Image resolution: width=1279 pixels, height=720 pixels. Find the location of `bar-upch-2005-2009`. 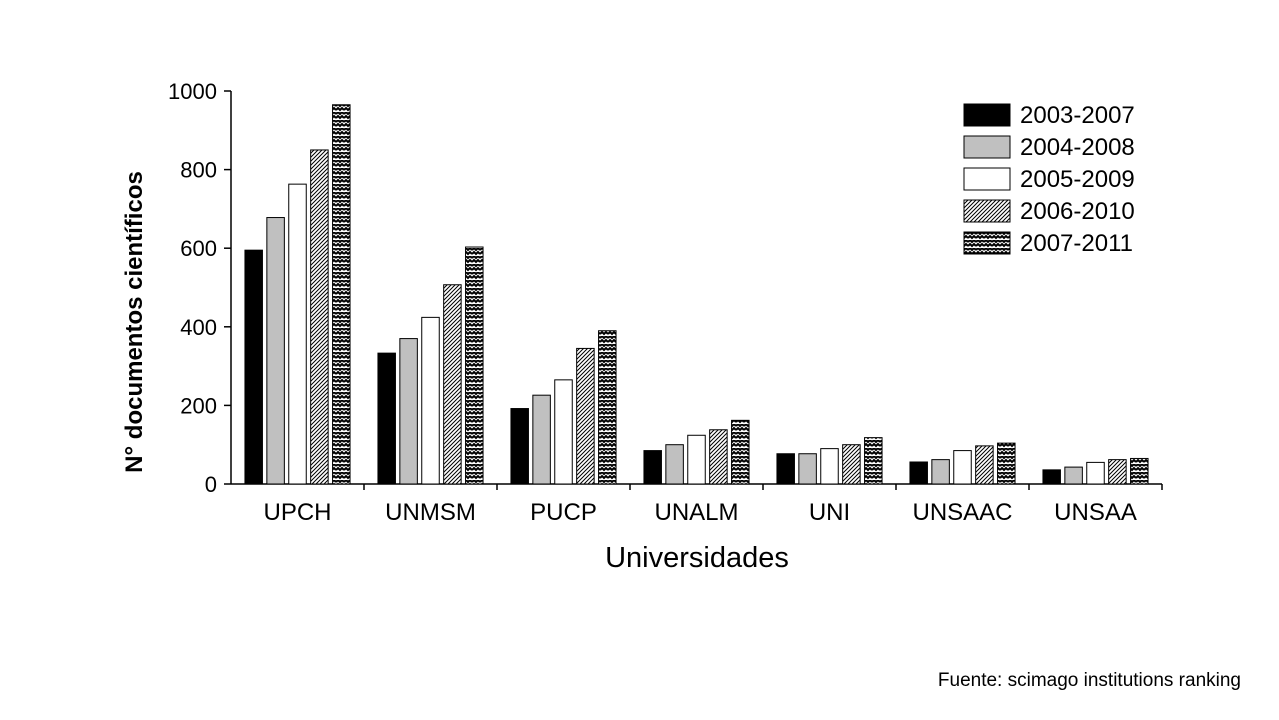

bar-upch-2005-2009 is located at coordinates (297, 334).